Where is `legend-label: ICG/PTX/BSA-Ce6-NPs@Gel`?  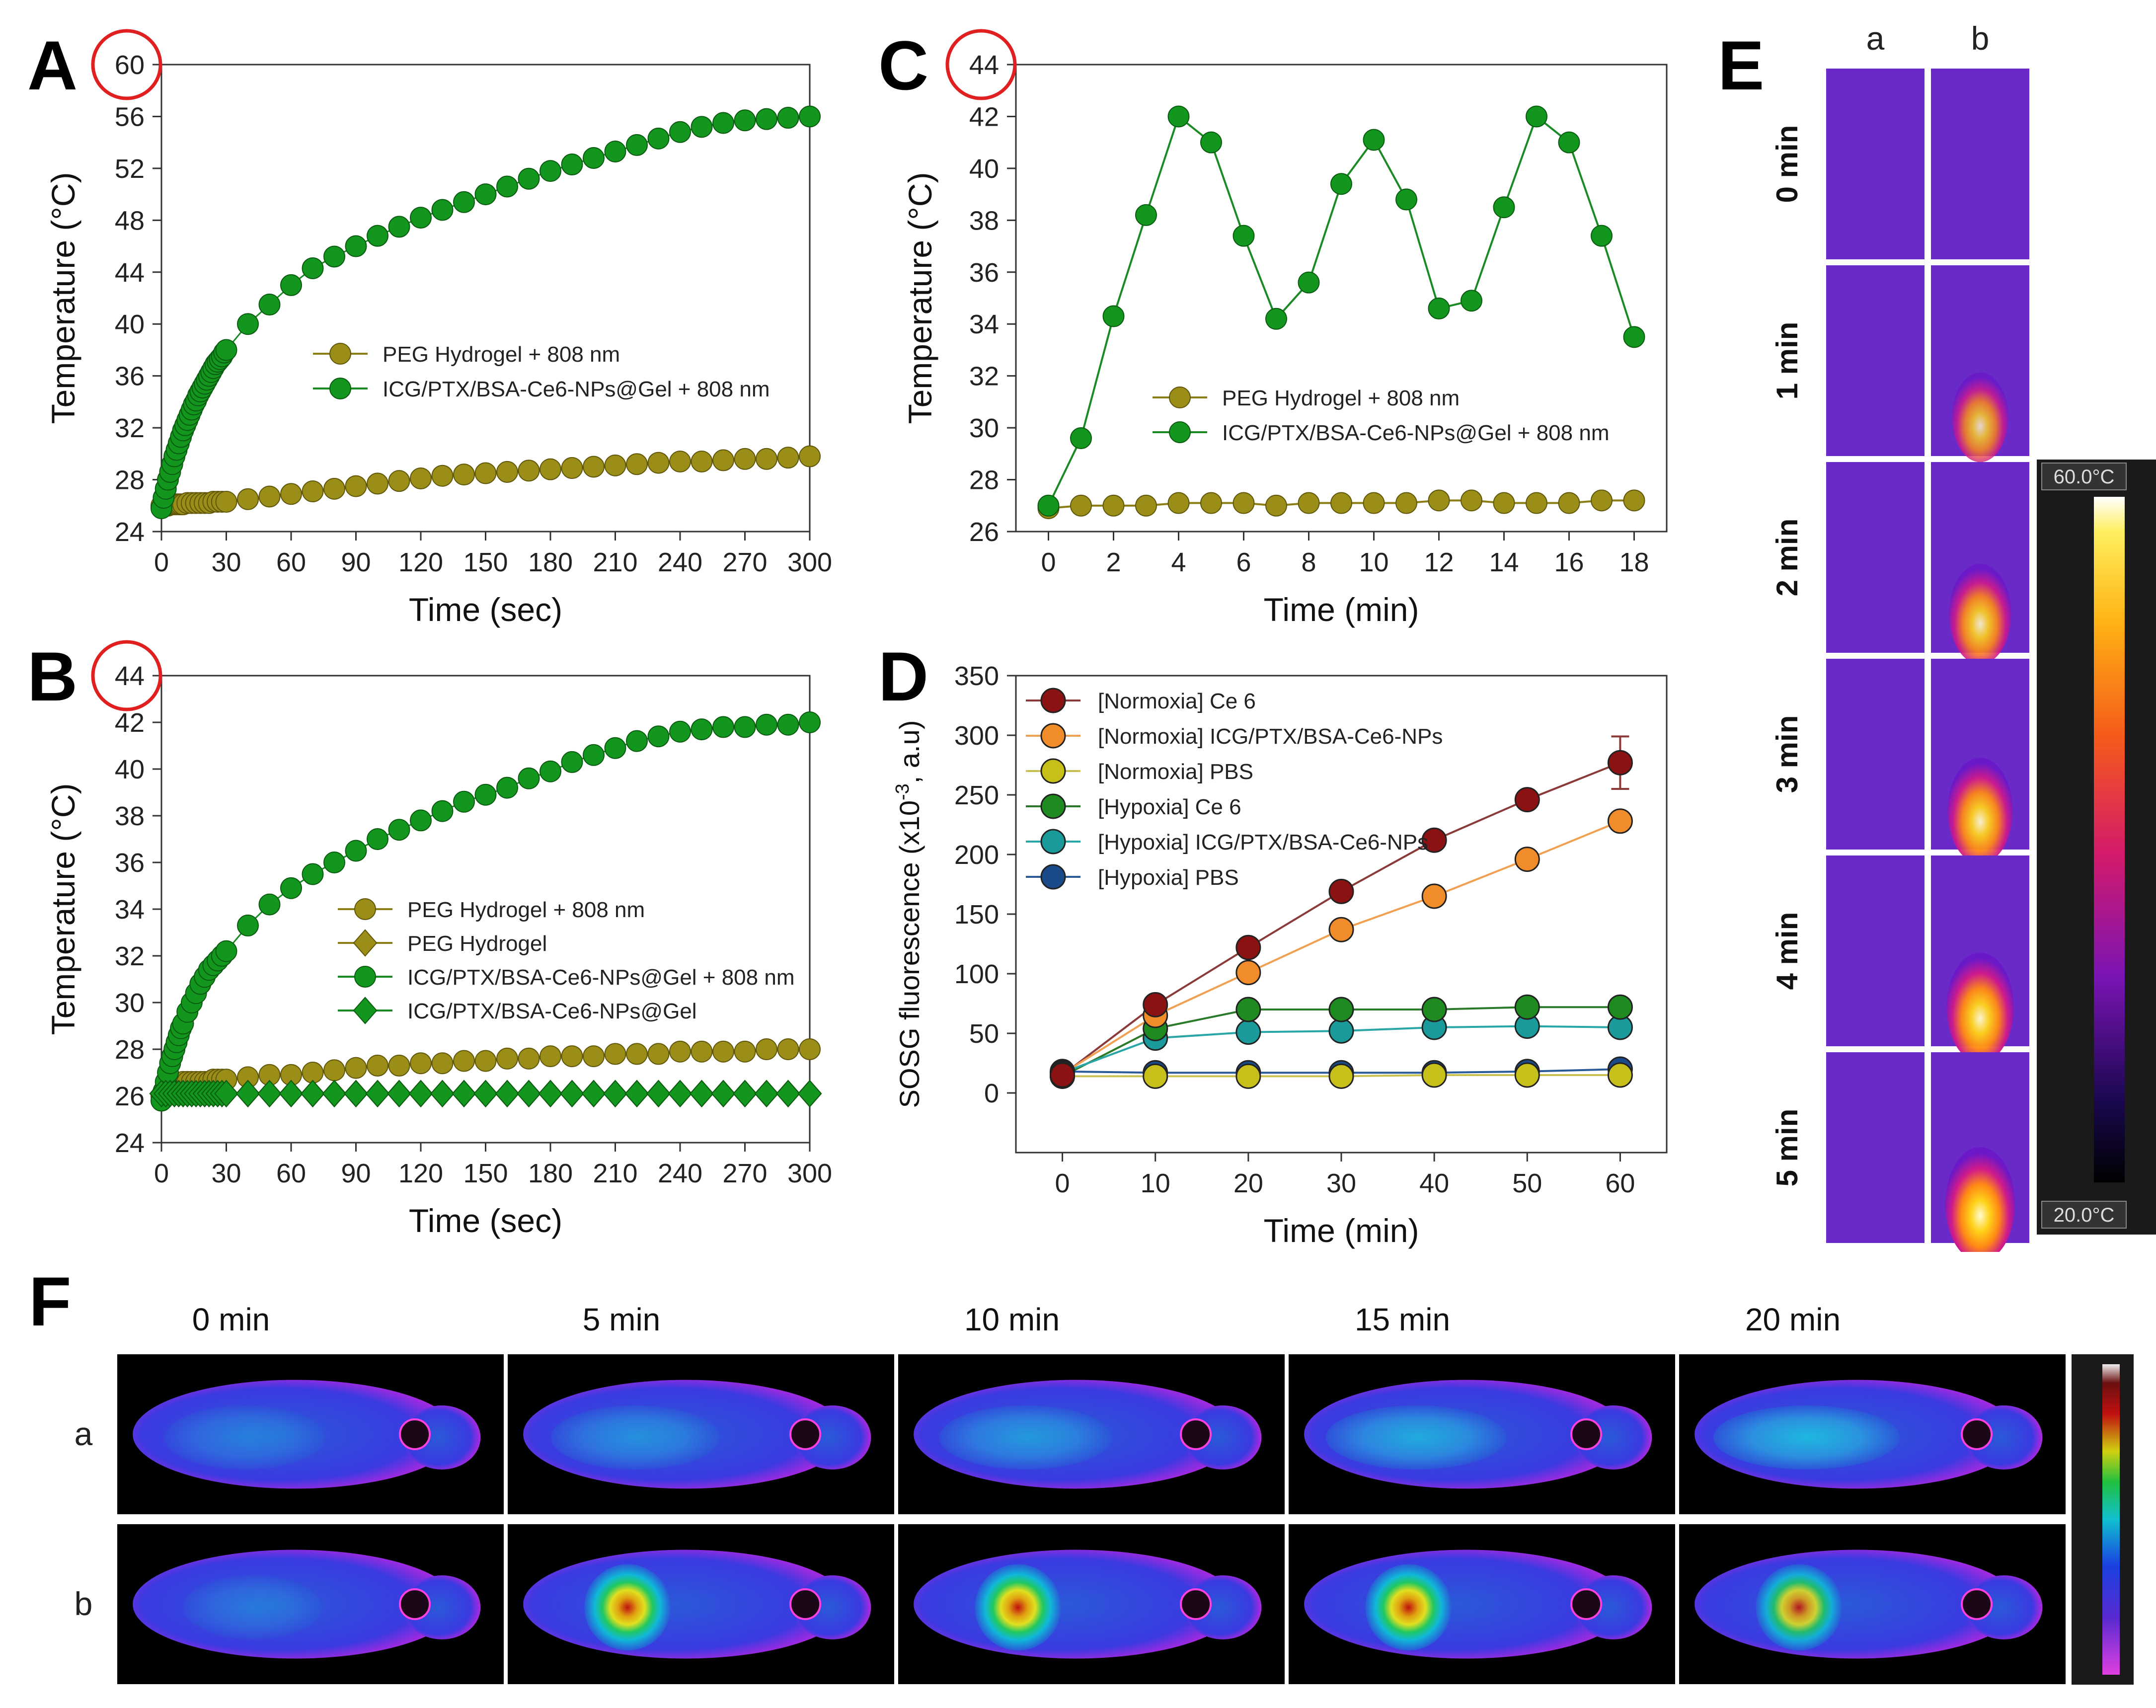 legend-label: ICG/PTX/BSA-Ce6-NPs@Gel is located at coordinates (552, 1011).